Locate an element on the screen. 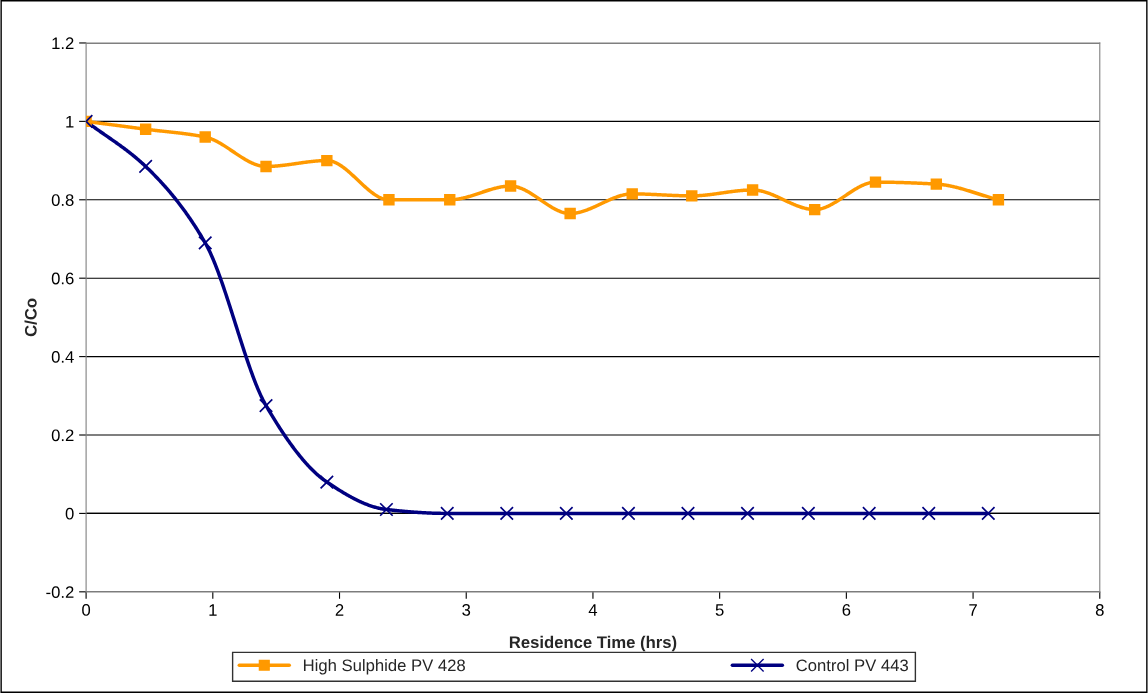  y-tick-label: 0.4 is located at coordinates (62, 357).